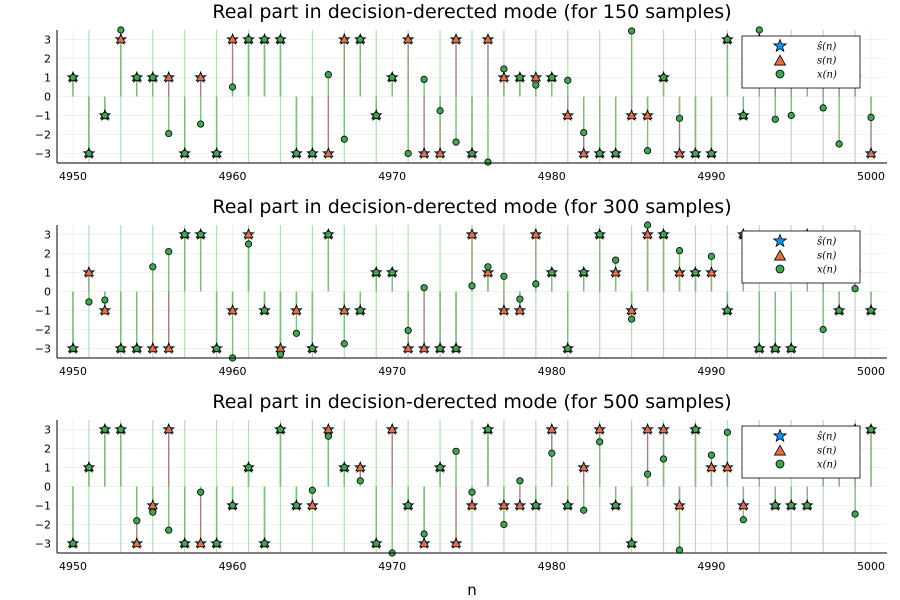 The height and width of the screenshot is (600, 900). I want to click on x-tick-label: 4950, so click(73, 566).